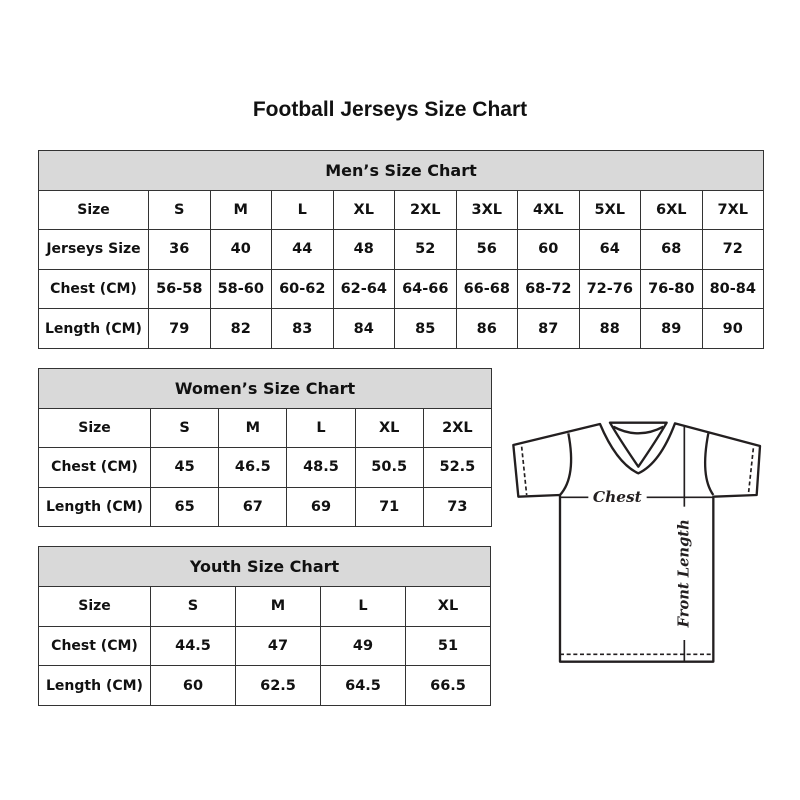  What do you see at coordinates (390, 109) in the screenshot?
I see `page-title: Football Jerseys Size Chart` at bounding box center [390, 109].